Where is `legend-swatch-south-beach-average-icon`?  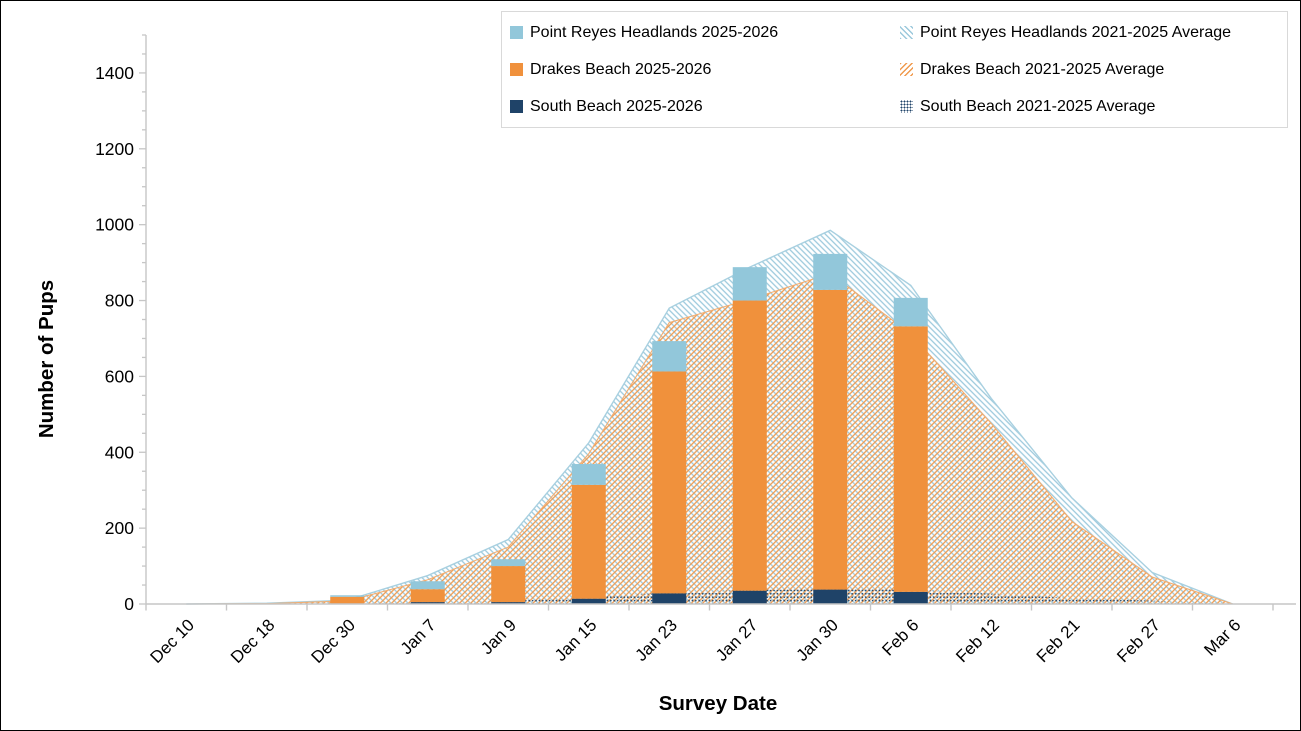
legend-swatch-south-beach-average-icon is located at coordinates (906, 106).